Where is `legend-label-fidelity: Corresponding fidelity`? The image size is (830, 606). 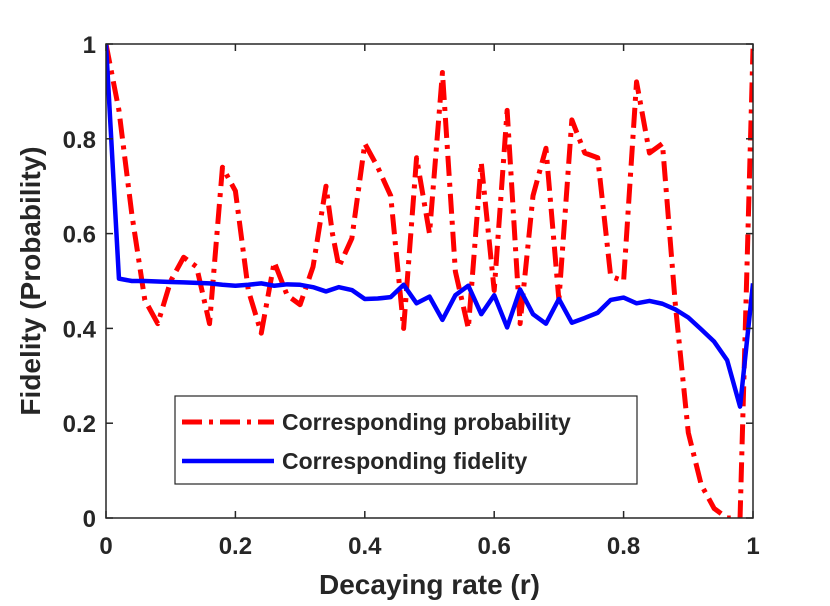
legend-label-fidelity: Corresponding fidelity is located at coordinates (405, 461).